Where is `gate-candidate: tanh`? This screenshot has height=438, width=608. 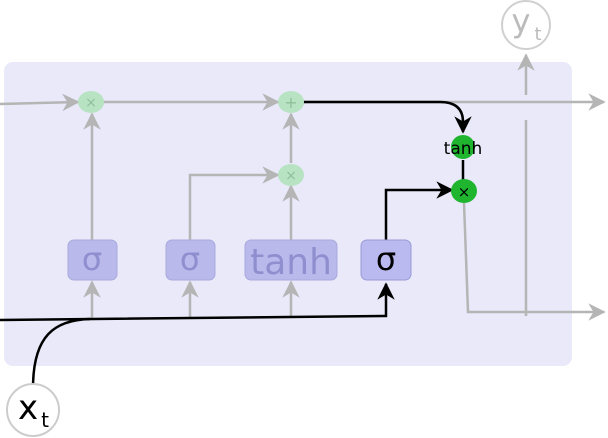
gate-candidate: tanh is located at coordinates (291, 261).